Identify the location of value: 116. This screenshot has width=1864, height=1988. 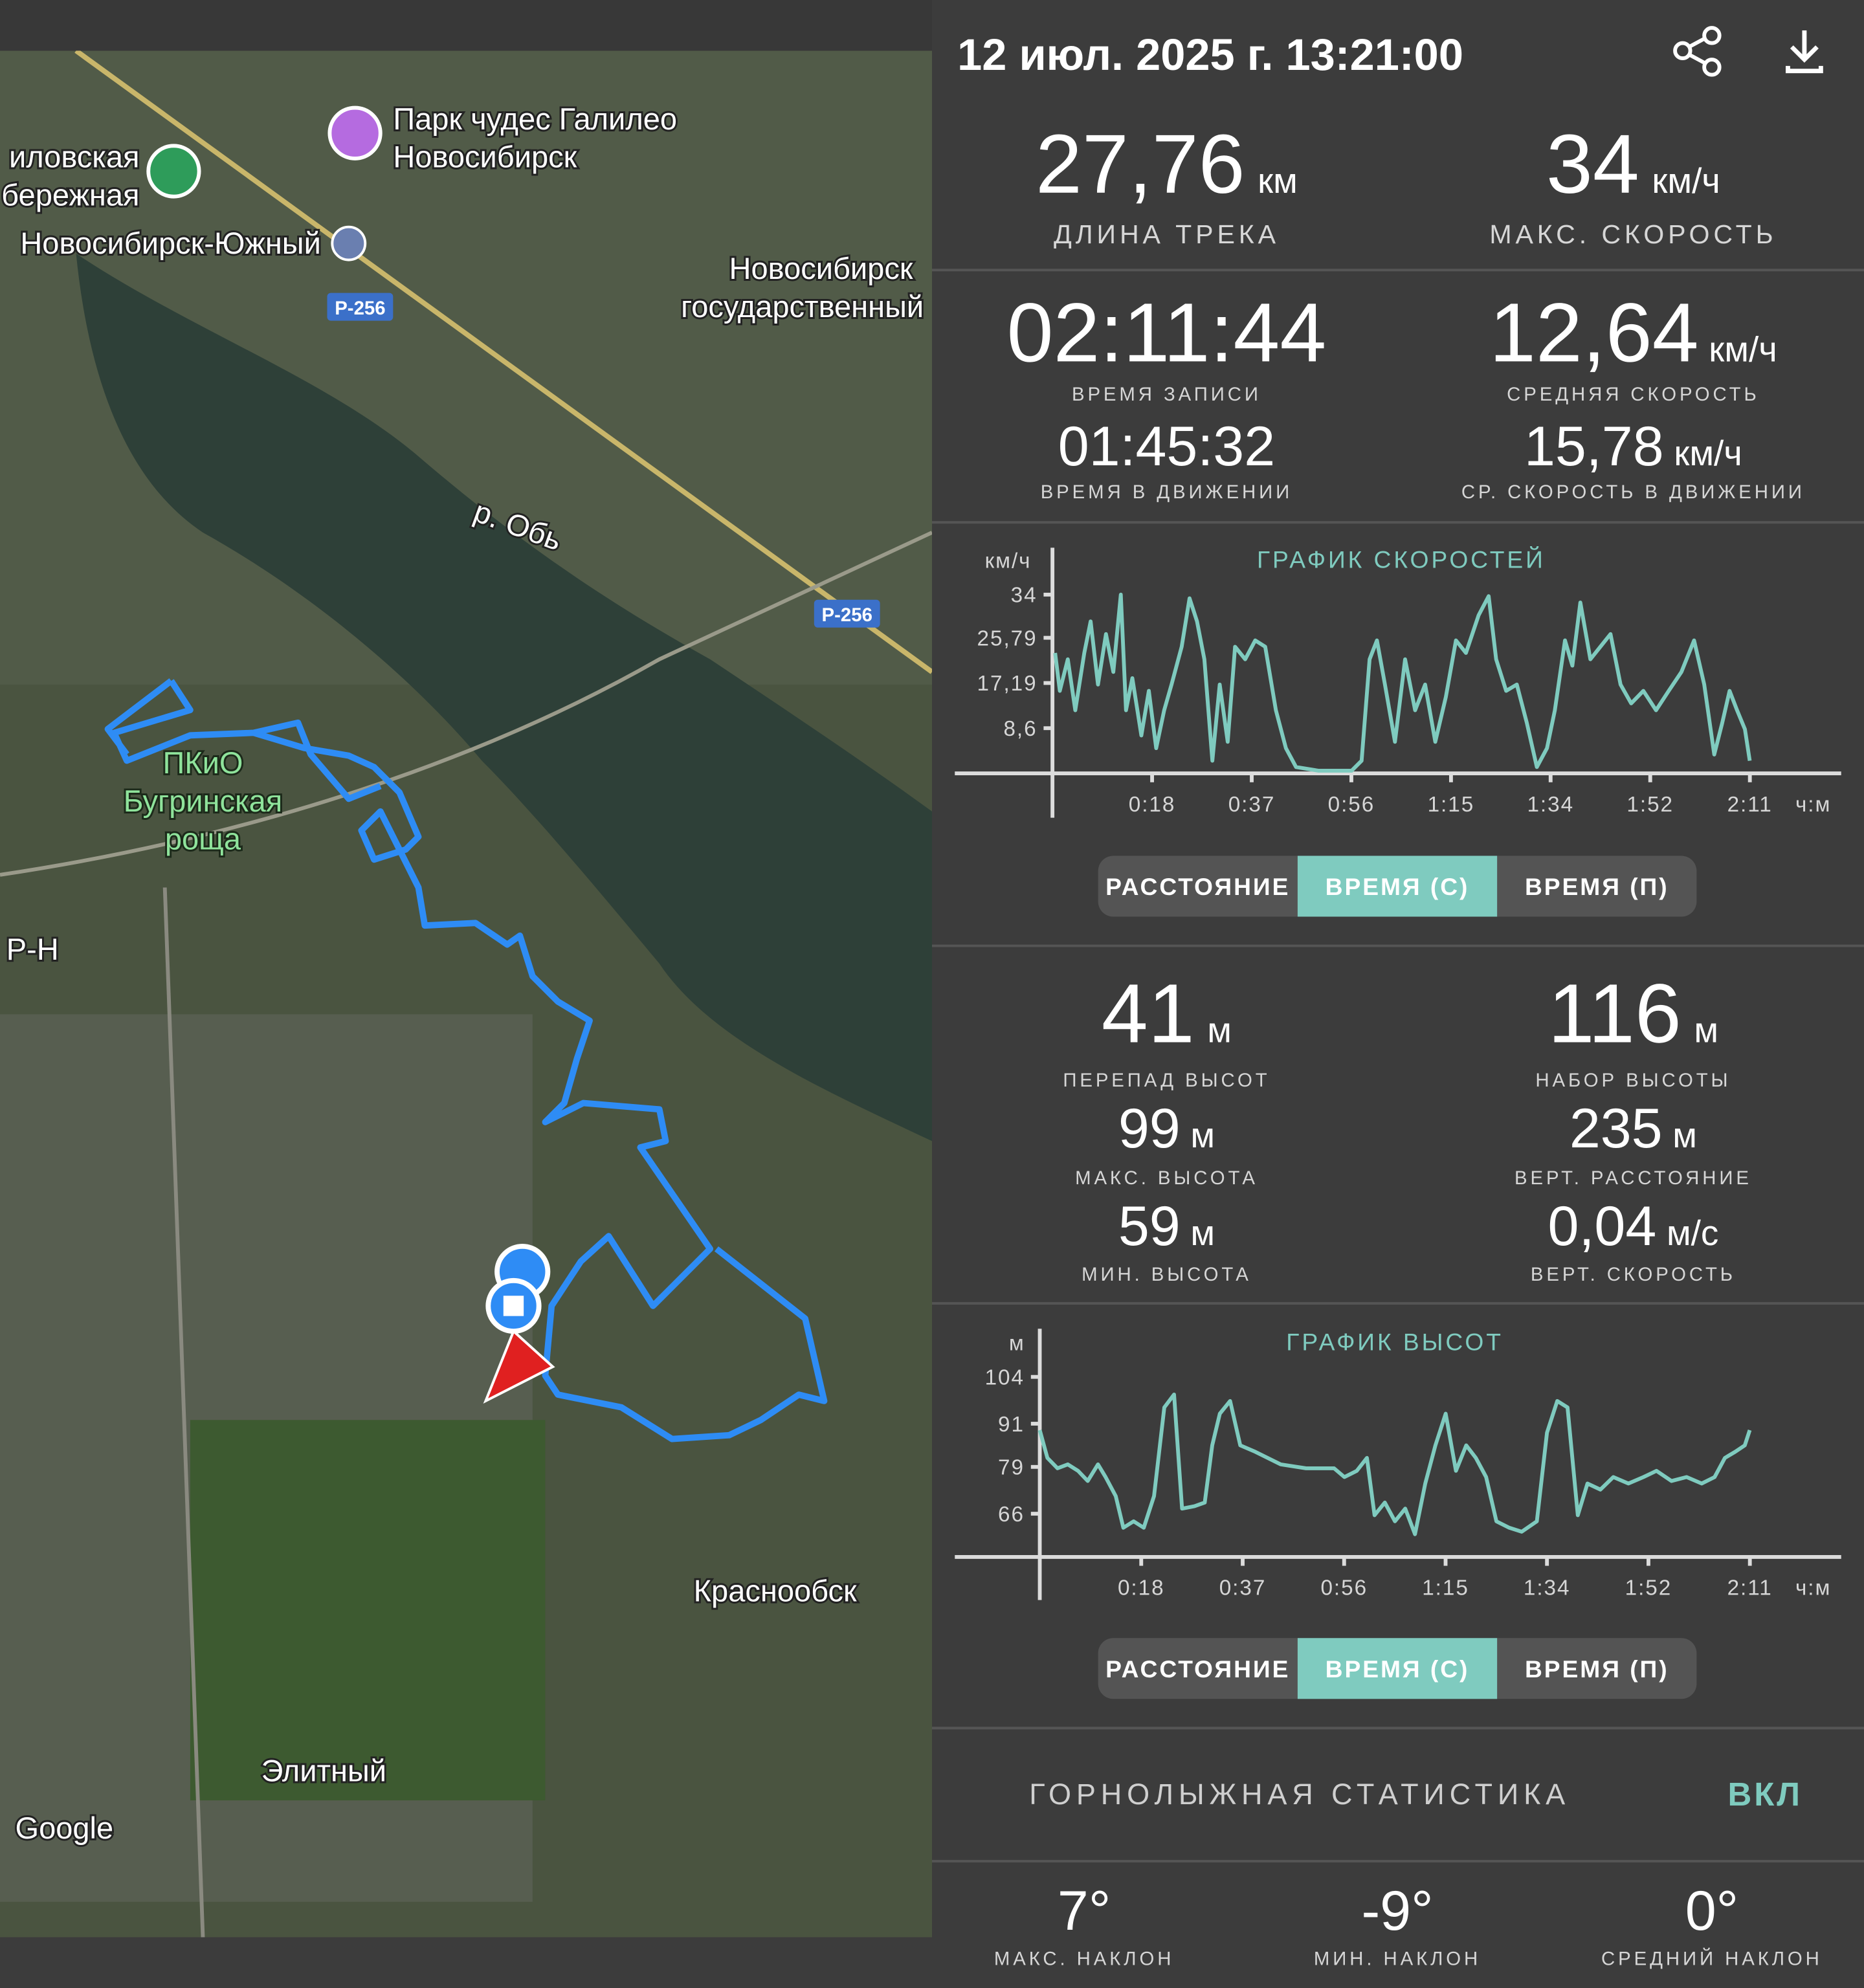
(1614, 1013).